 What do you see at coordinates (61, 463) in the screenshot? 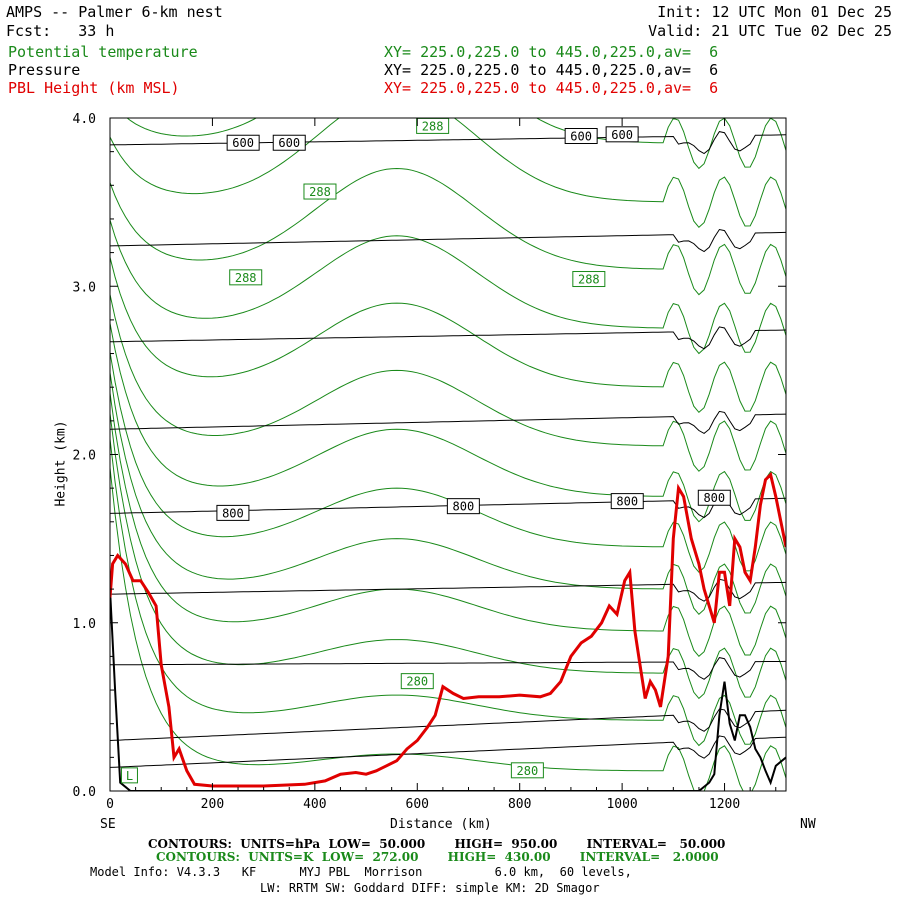
I see `y-axis-label: Height (km)` at bounding box center [61, 463].